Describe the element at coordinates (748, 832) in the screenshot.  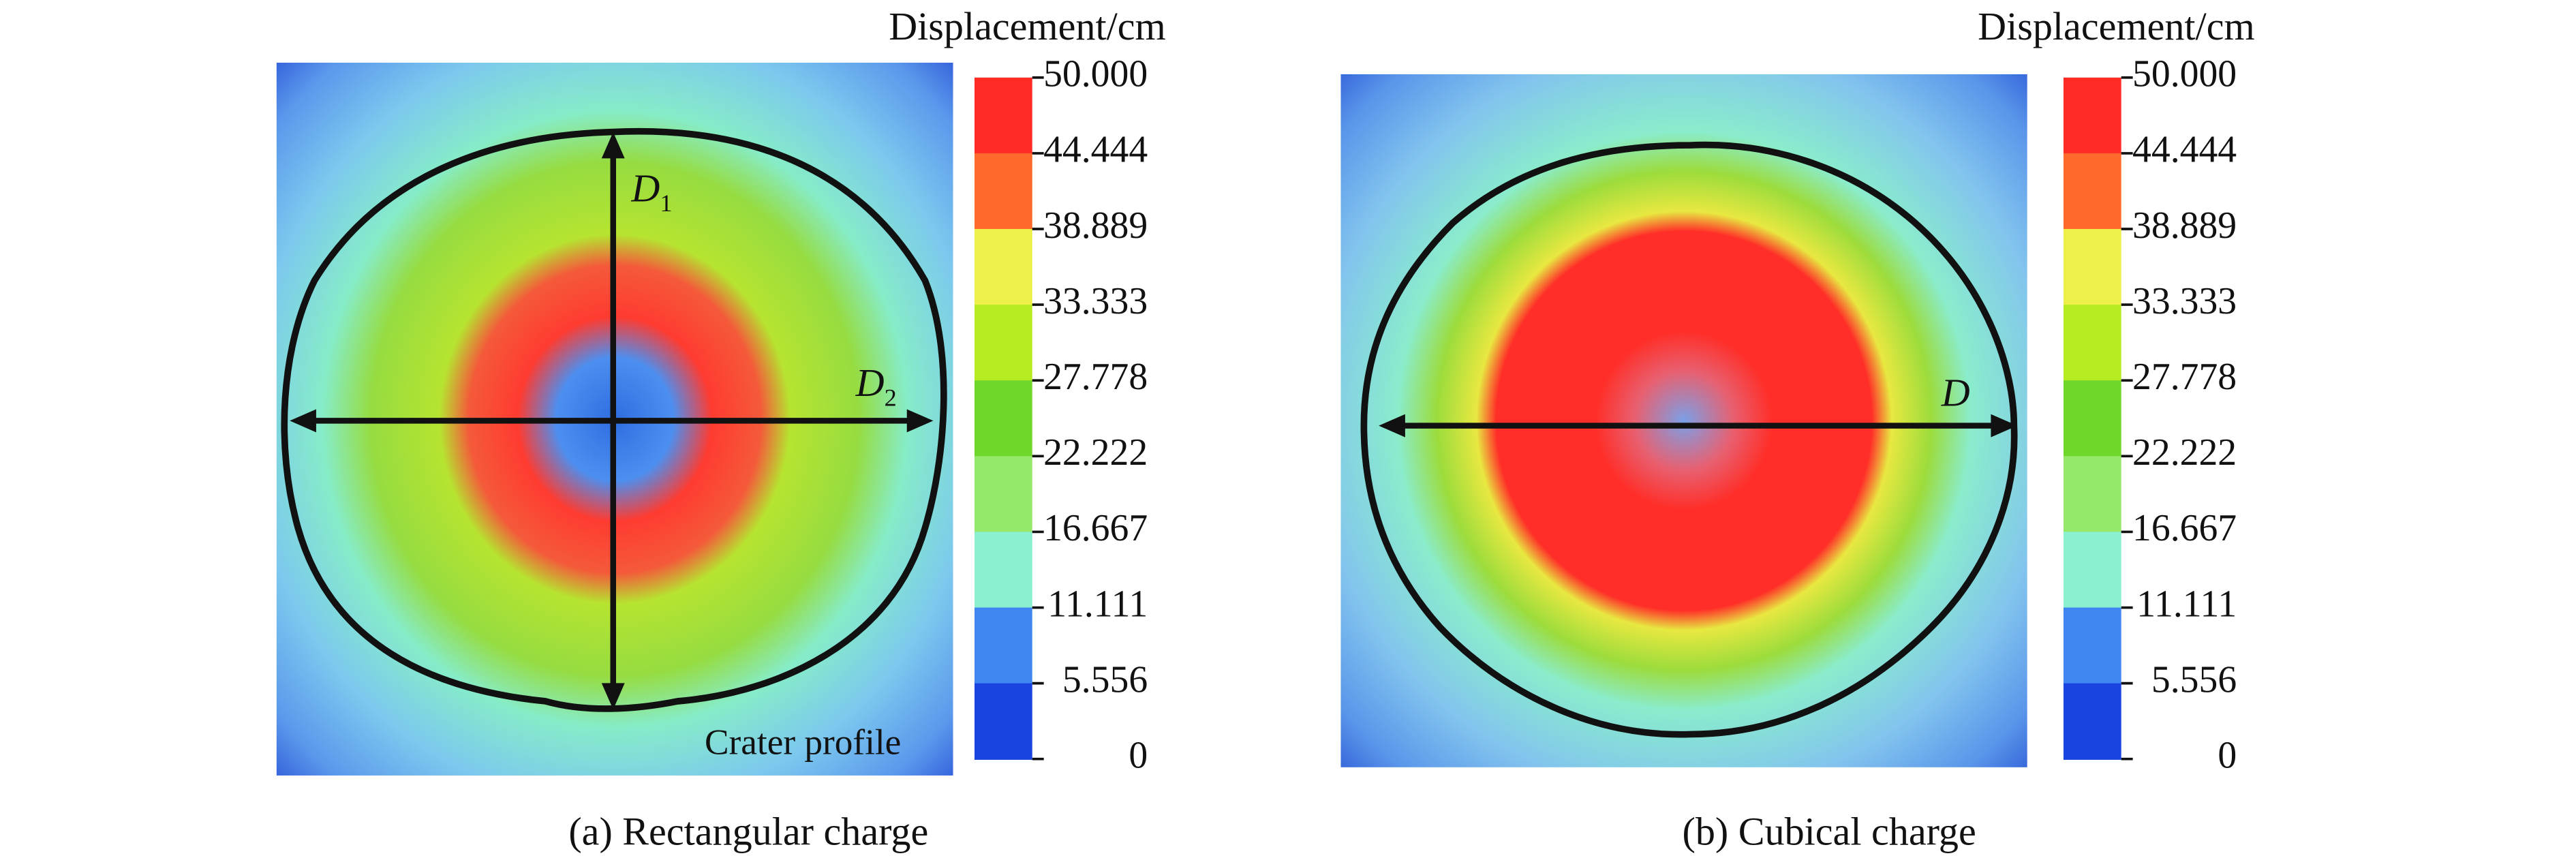
I see `caption: (a) Rectangular charge` at that location.